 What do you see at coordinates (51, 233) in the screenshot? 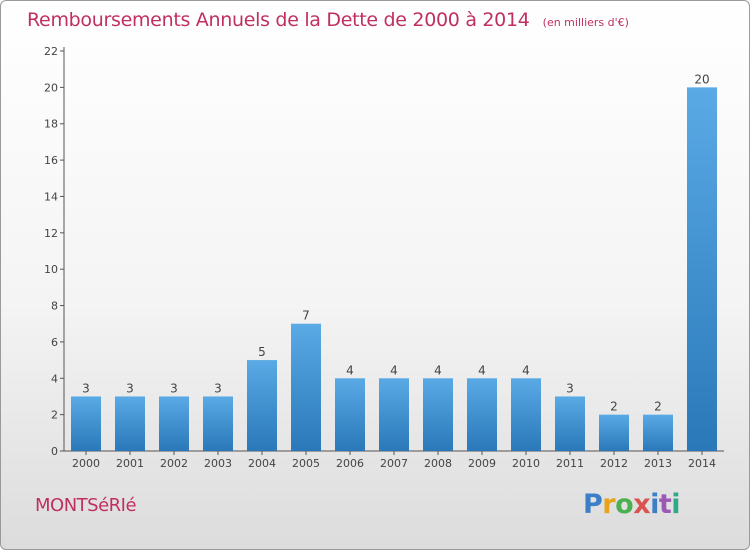
I see `y-tick-label: 12` at bounding box center [51, 233].